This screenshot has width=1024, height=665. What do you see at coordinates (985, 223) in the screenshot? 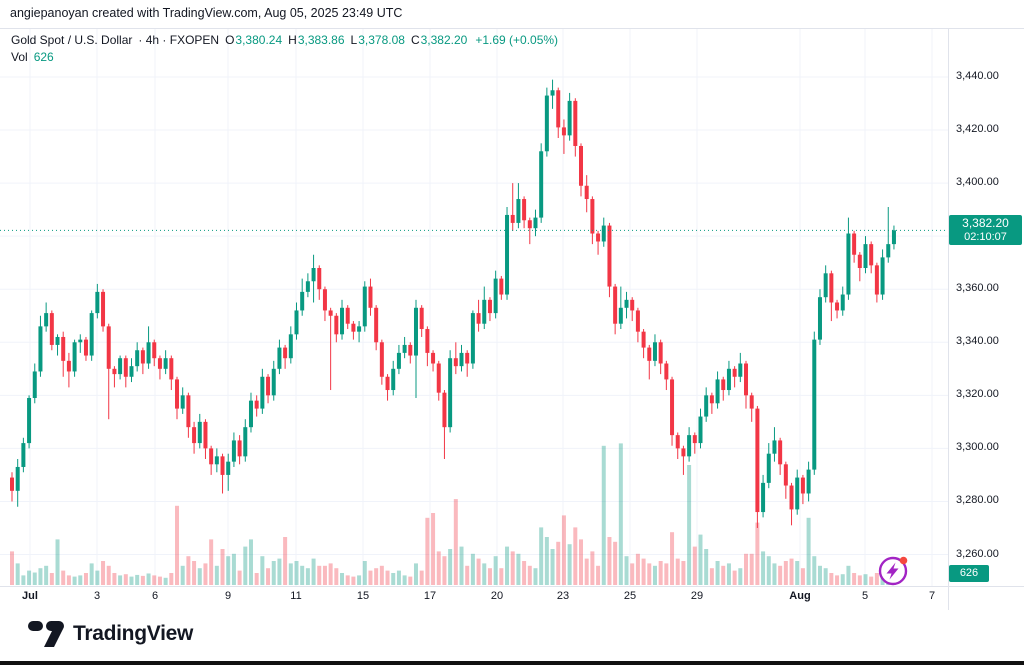
I see `last-price-value: 3,382.20` at bounding box center [985, 223].